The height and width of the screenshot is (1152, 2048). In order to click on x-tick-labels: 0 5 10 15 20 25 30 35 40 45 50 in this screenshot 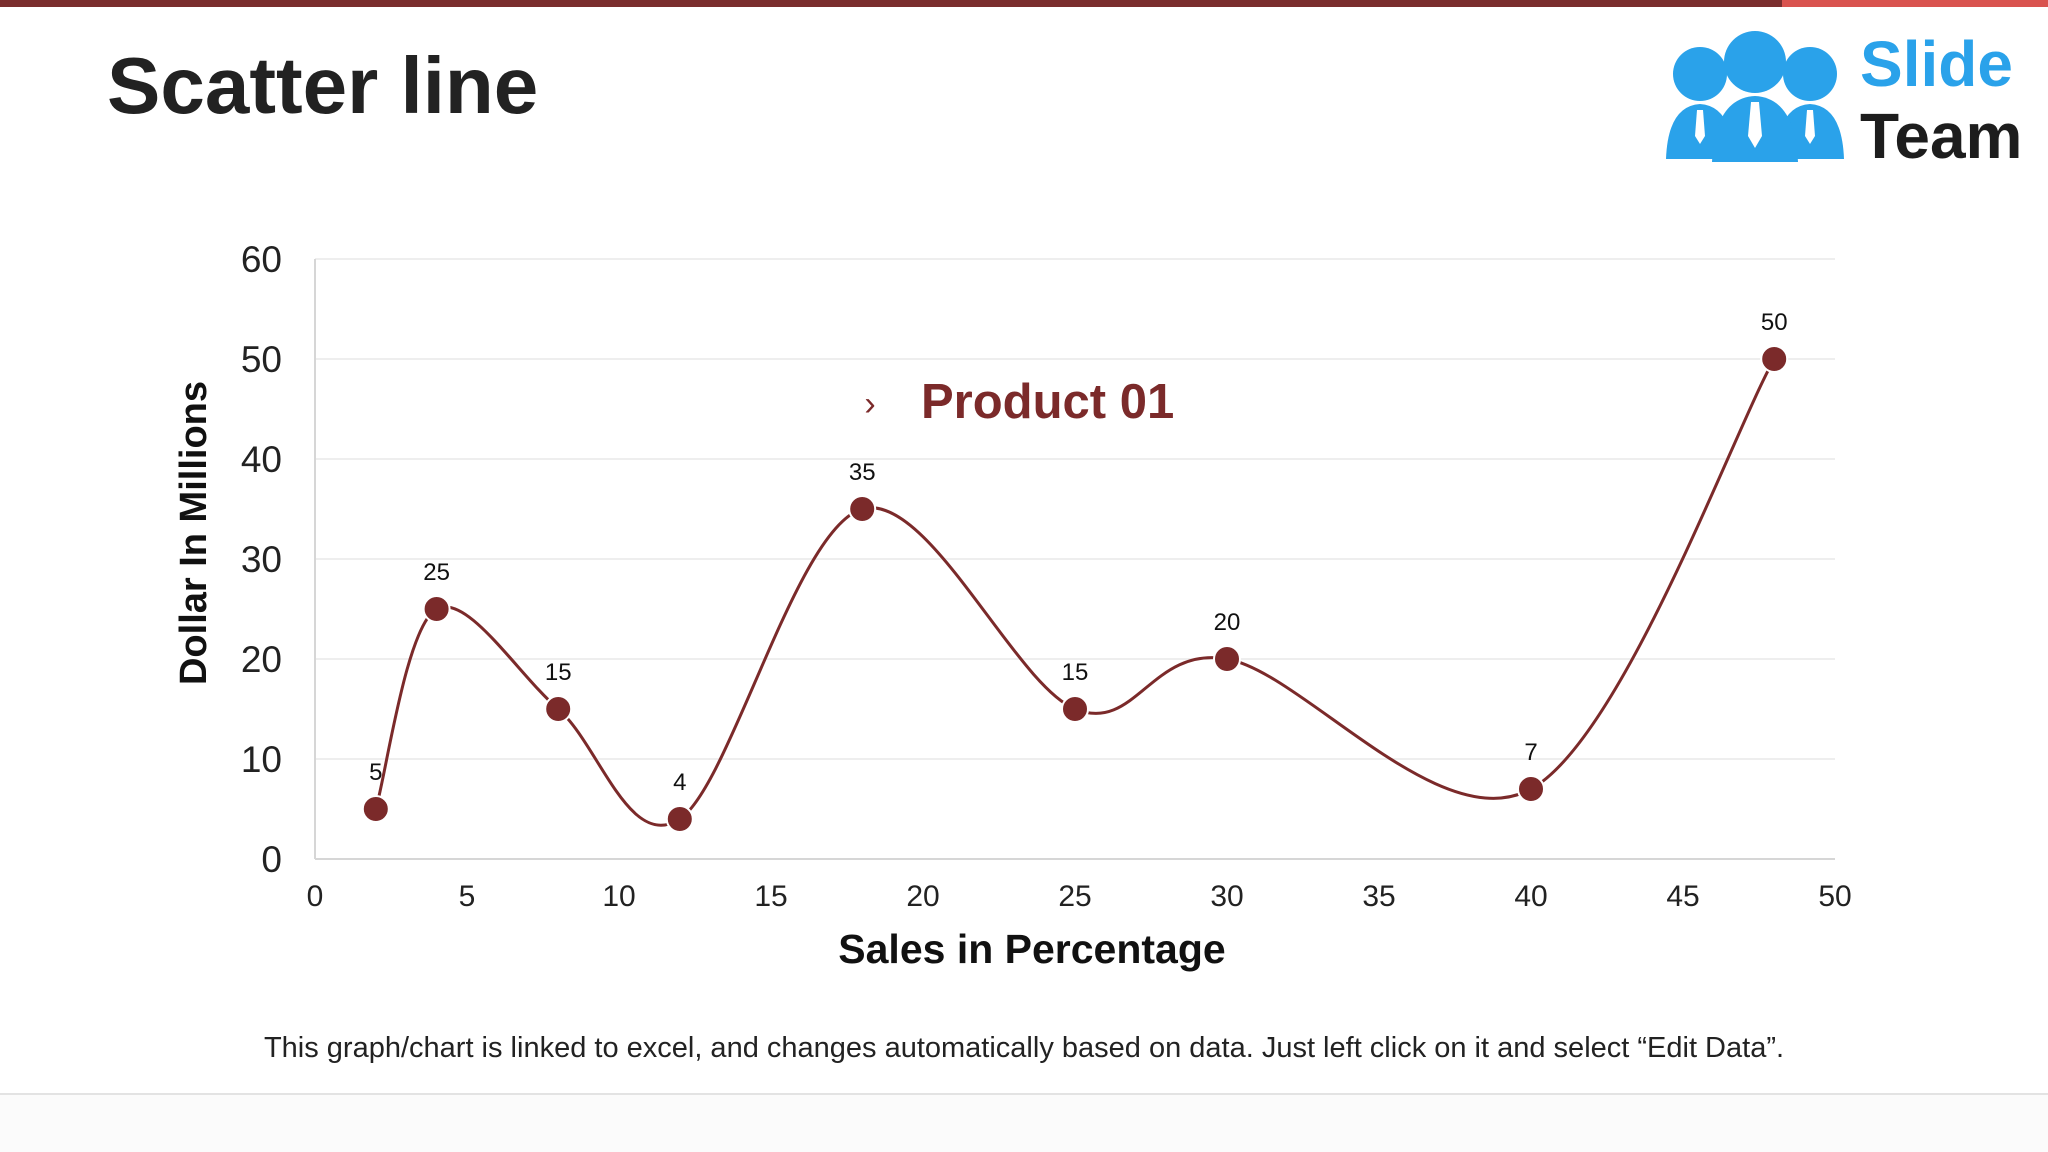, I will do `click(1079, 896)`.